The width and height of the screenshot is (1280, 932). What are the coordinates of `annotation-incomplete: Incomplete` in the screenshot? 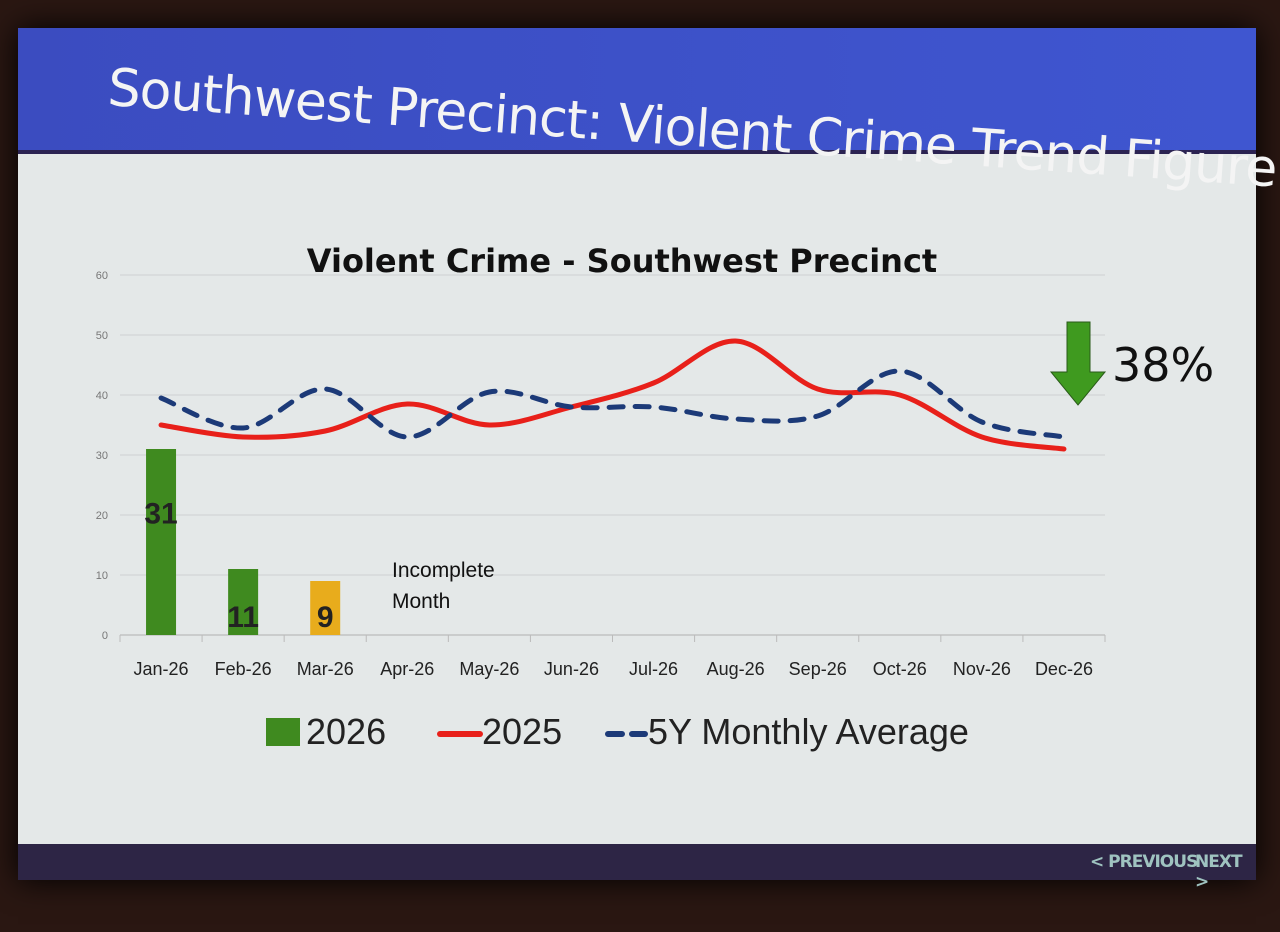 It's located at (443, 570).